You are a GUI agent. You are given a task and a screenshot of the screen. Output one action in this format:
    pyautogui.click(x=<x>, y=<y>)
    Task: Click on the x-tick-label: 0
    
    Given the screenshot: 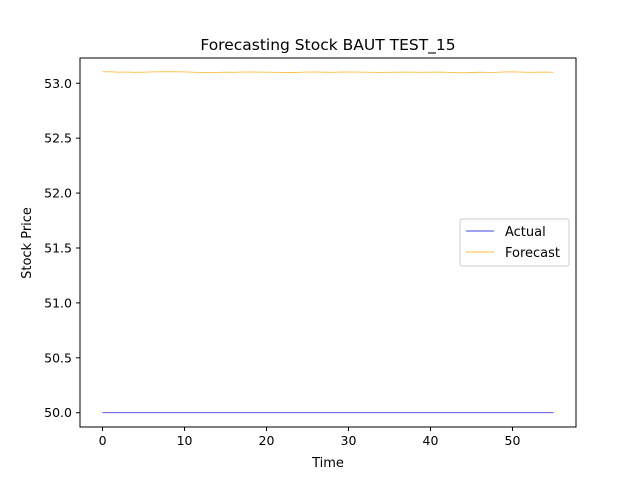 What is the action you would take?
    pyautogui.click(x=103, y=440)
    